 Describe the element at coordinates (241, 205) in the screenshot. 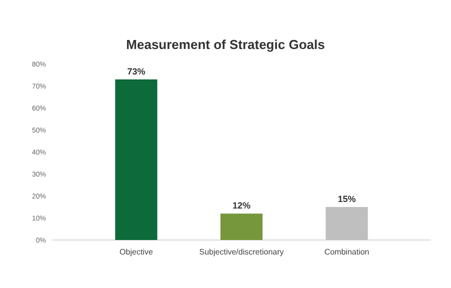

I see `data-label: 12%` at that location.